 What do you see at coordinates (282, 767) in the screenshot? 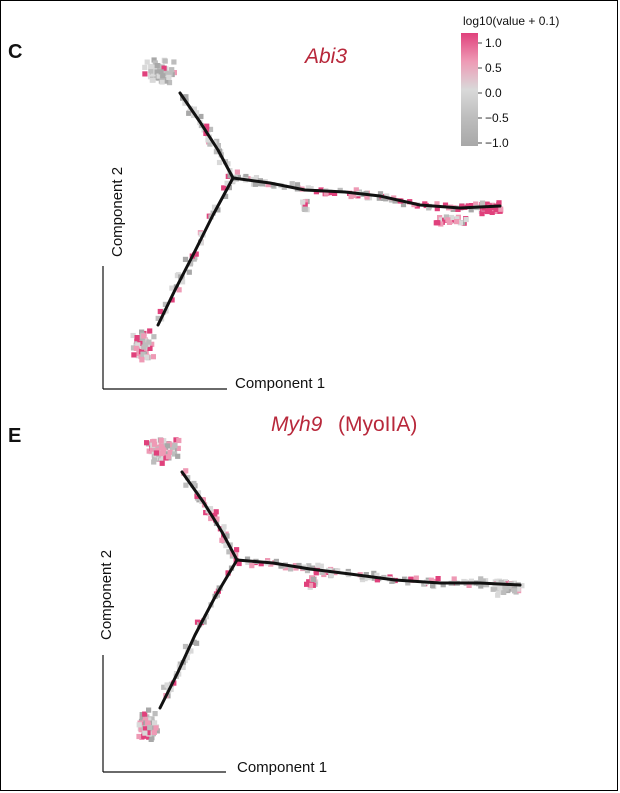
I see `x-axis-label-e: Component 1` at bounding box center [282, 767].